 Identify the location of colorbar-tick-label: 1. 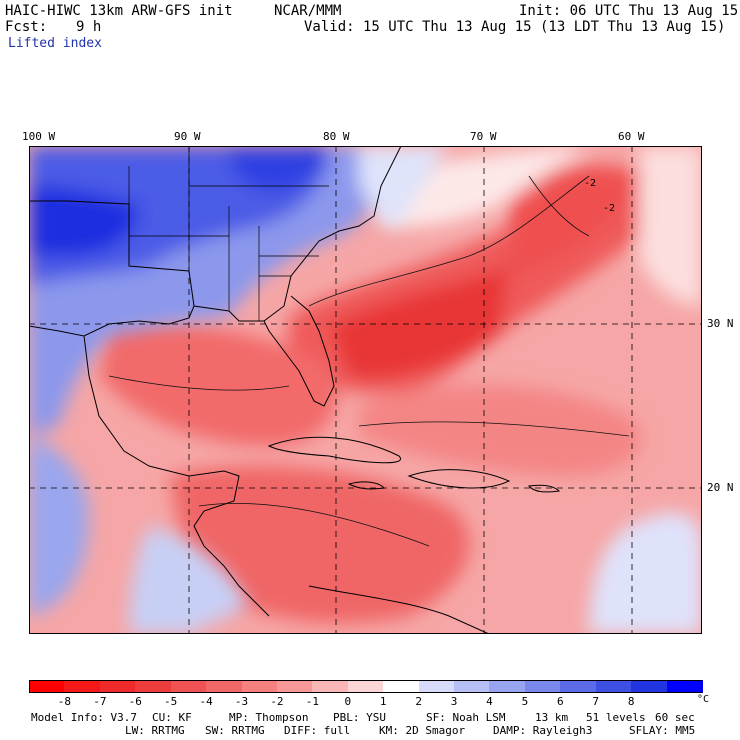
(383, 701).